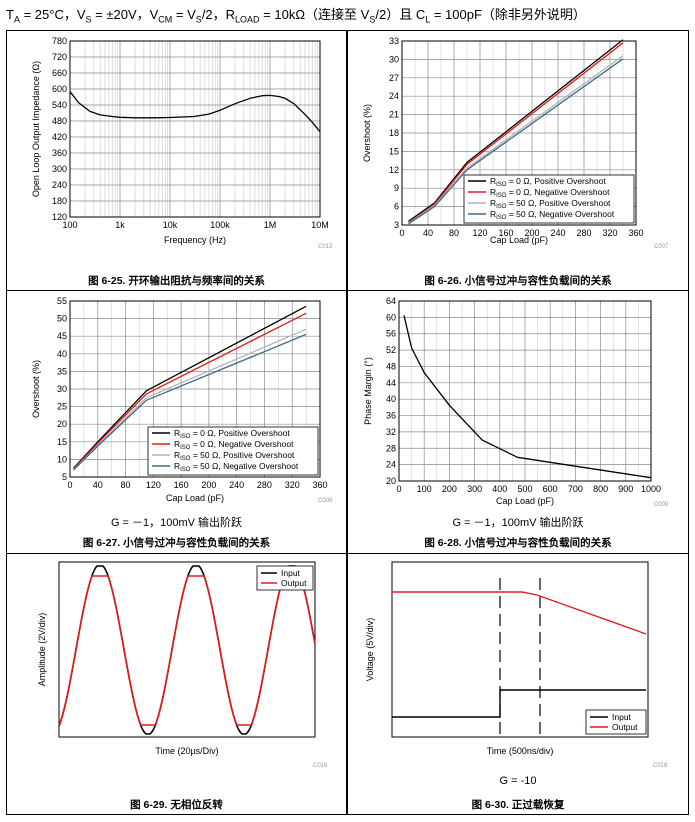 The height and width of the screenshot is (822, 695). I want to click on y-tick-label: 60, so click(391, 317).